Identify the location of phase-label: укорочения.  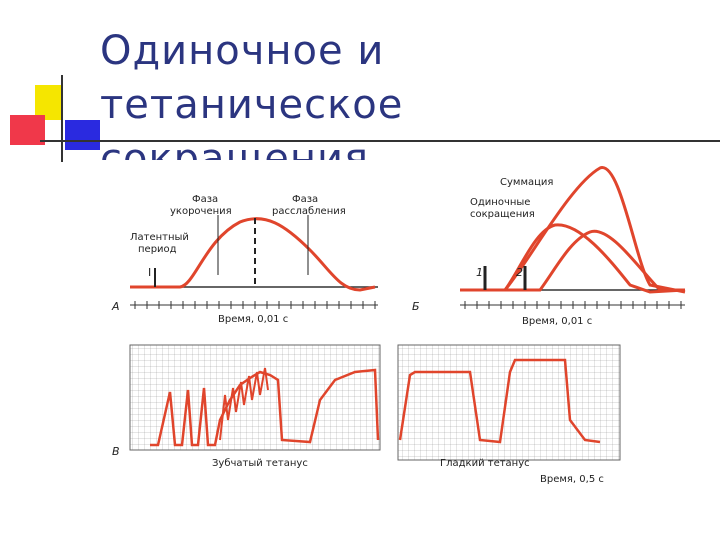
(201, 211).